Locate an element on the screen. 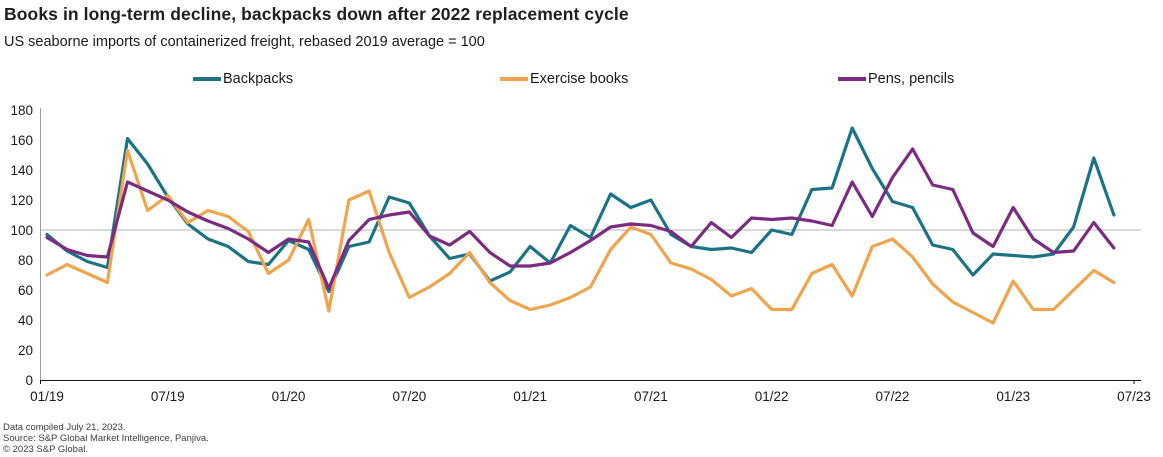 The image size is (1163, 457). exercise-books-line-swatch is located at coordinates (514, 79).